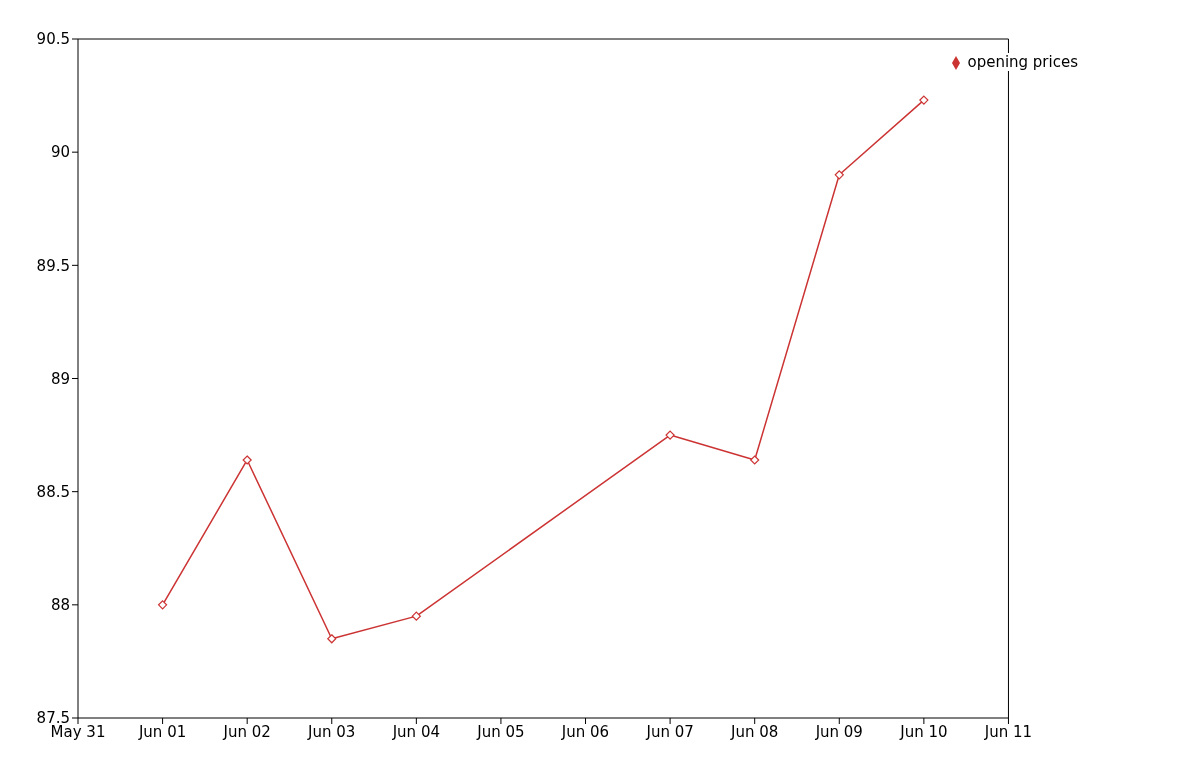 The image size is (1196, 780). Describe the element at coordinates (585, 731) in the screenshot. I see `x-tick-label: Jun 06` at that location.